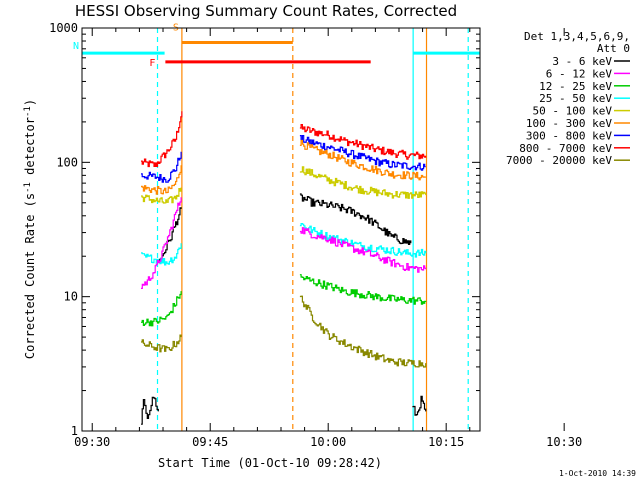  I want to click on x-axis-label: Start Time (01-Oct-10 09:28:42), so click(270, 463).